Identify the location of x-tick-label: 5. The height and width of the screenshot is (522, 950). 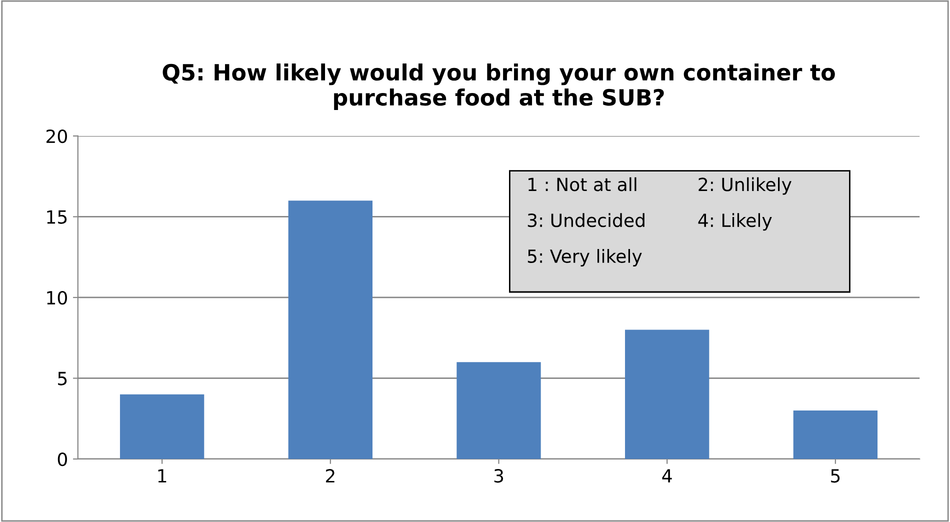
(835, 476).